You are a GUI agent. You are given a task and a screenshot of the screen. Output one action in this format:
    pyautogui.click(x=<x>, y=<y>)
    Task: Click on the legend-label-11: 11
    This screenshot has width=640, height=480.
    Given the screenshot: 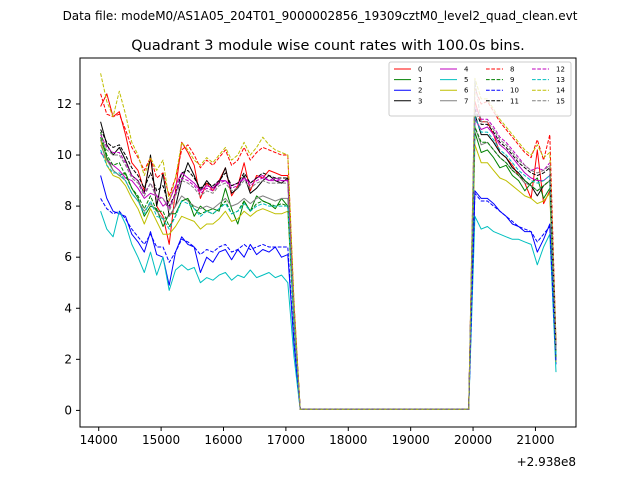 What is the action you would take?
    pyautogui.click(x=514, y=101)
    